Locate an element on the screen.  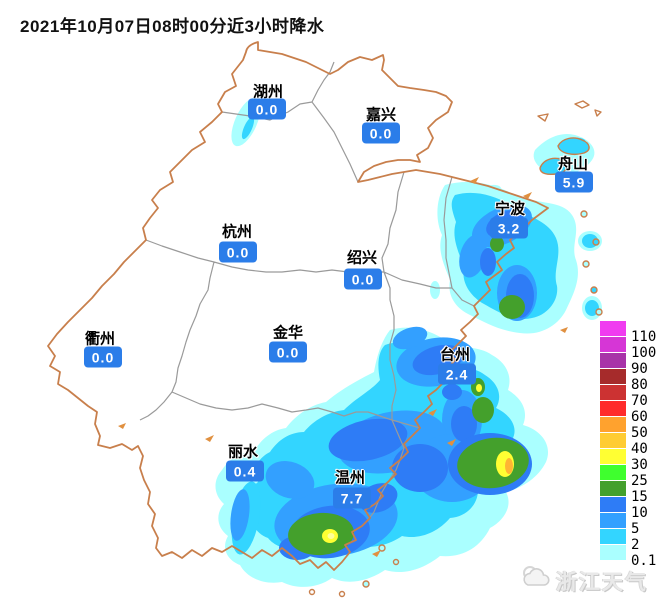
city-label-jinhua: 金华 is located at coordinates (288, 333).